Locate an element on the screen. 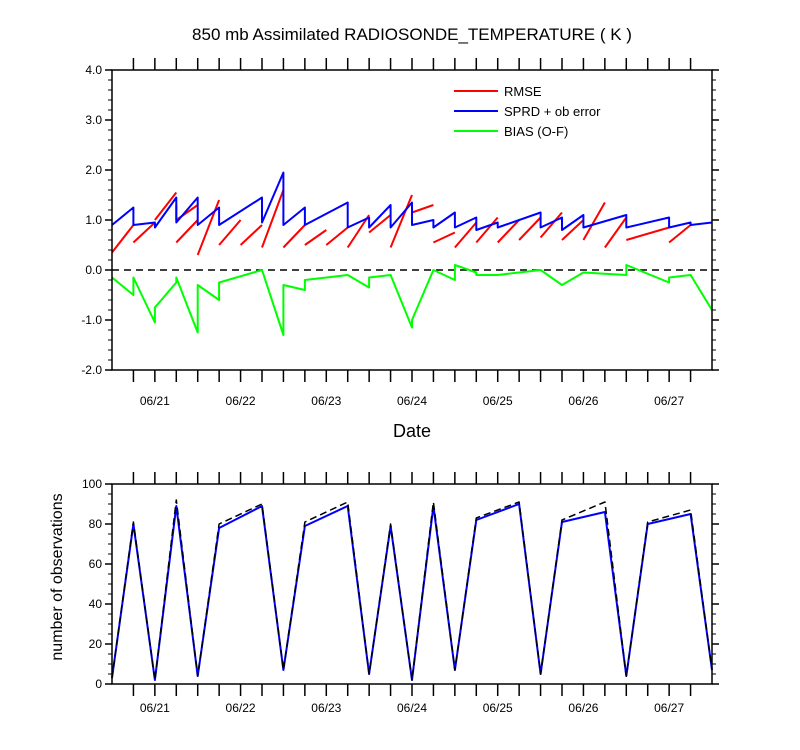  legend-label-2: BIAS (O-F) is located at coordinates (536, 131).